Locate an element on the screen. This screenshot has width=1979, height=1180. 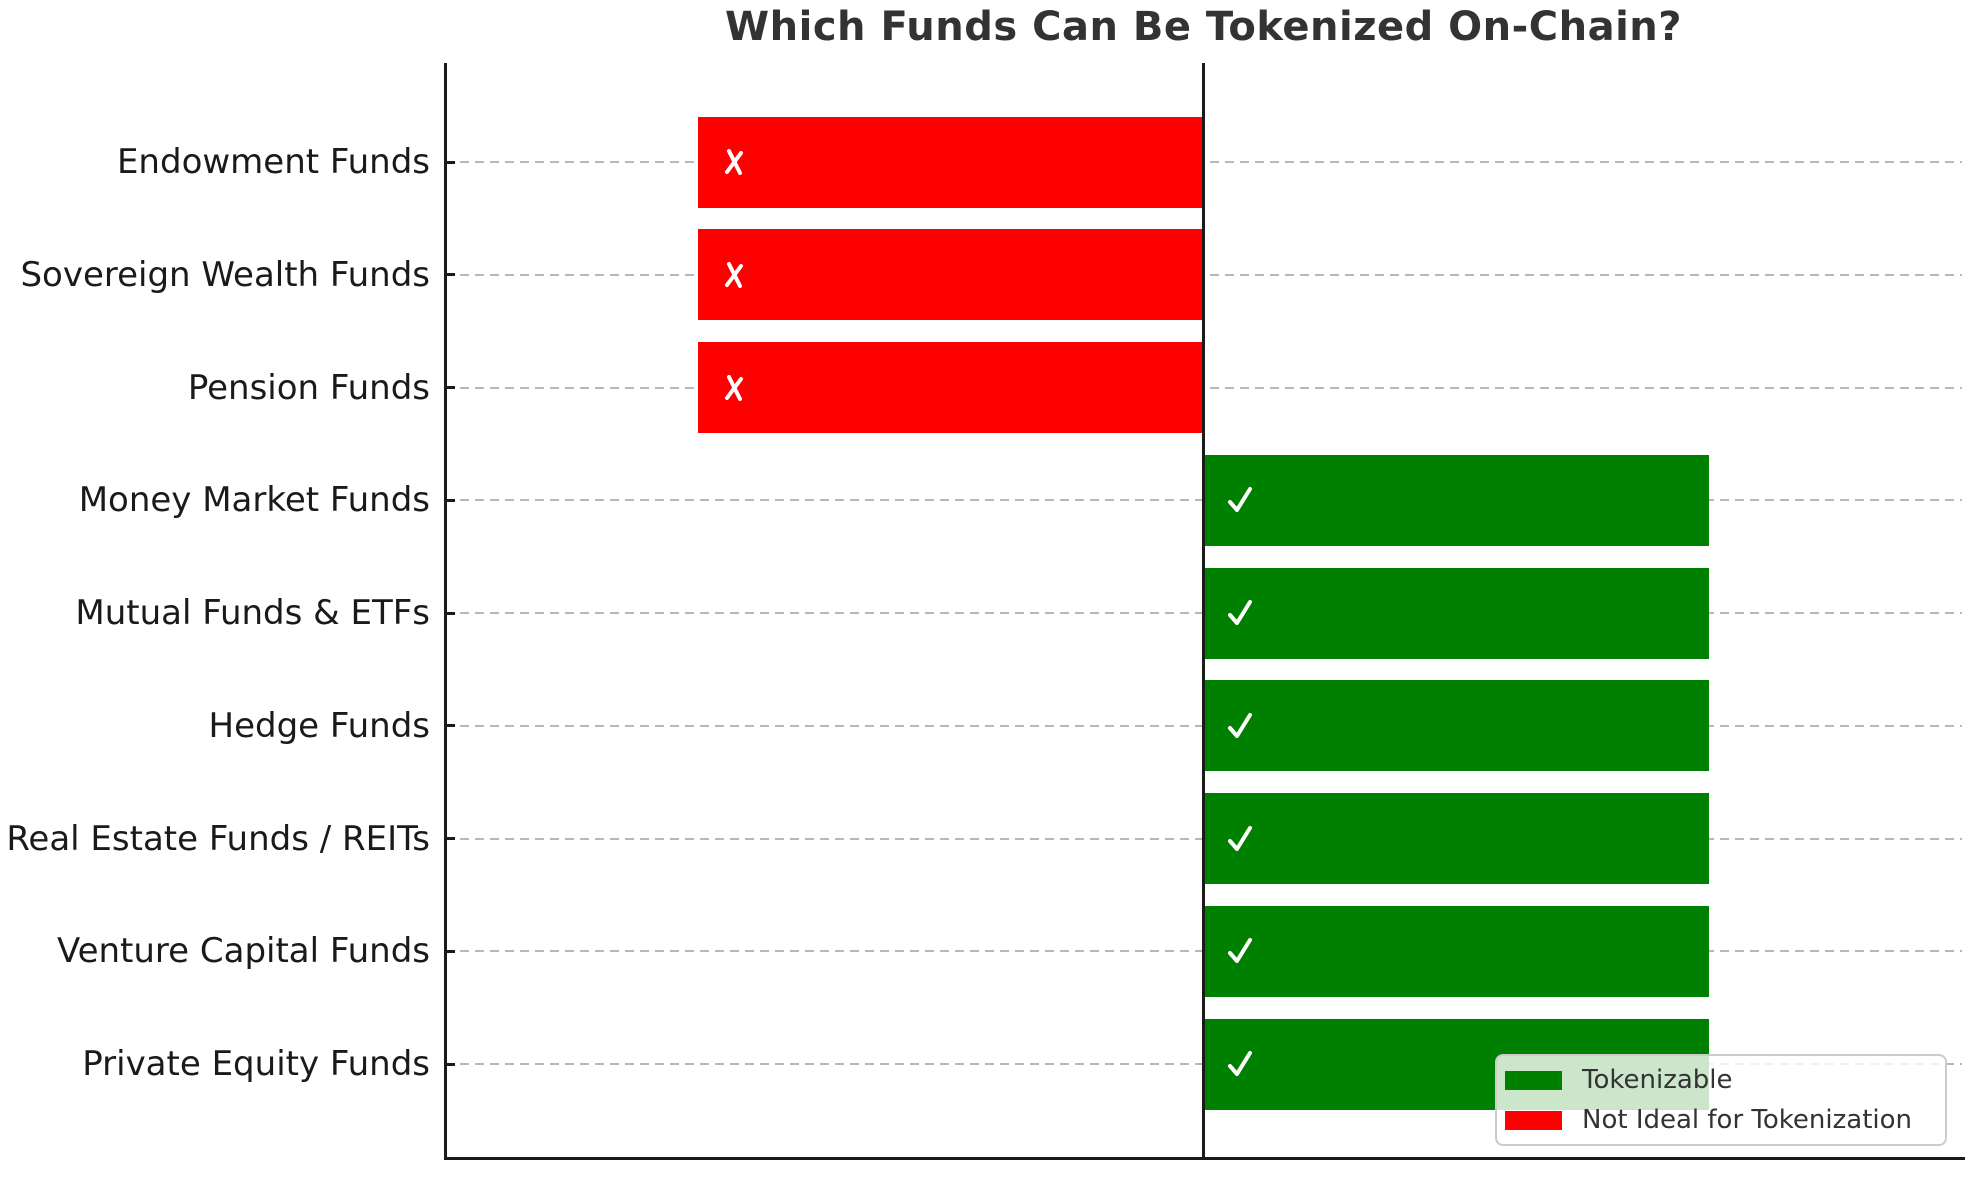
legend-label: Tokenizable is located at coordinates (1657, 1080).